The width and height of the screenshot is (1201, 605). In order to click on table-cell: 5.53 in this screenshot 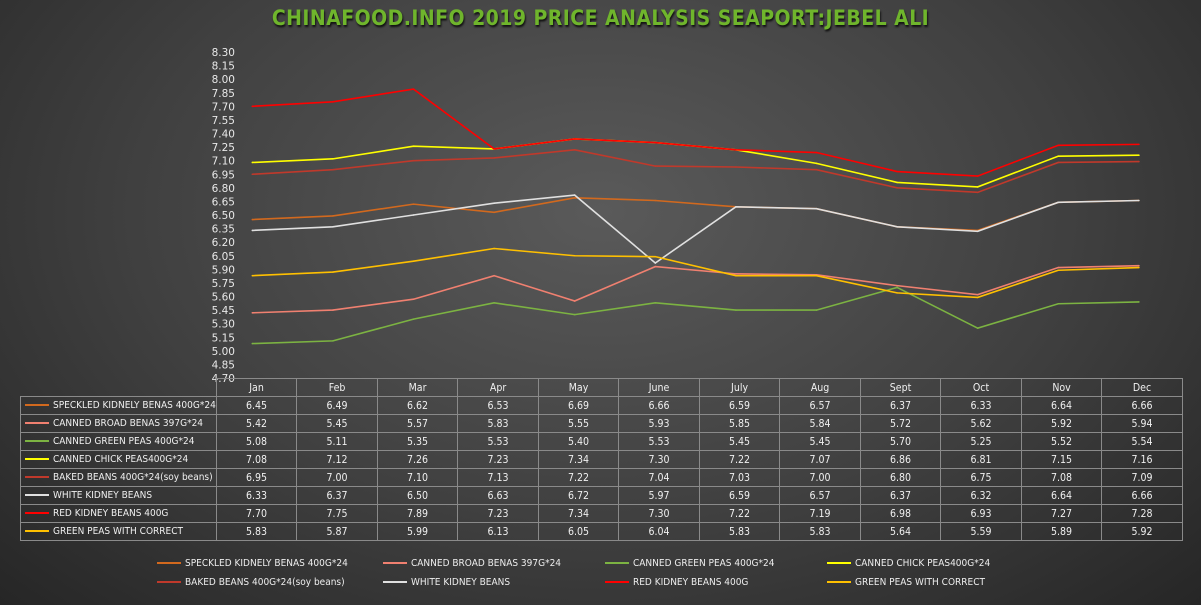, I will do `click(498, 441)`.